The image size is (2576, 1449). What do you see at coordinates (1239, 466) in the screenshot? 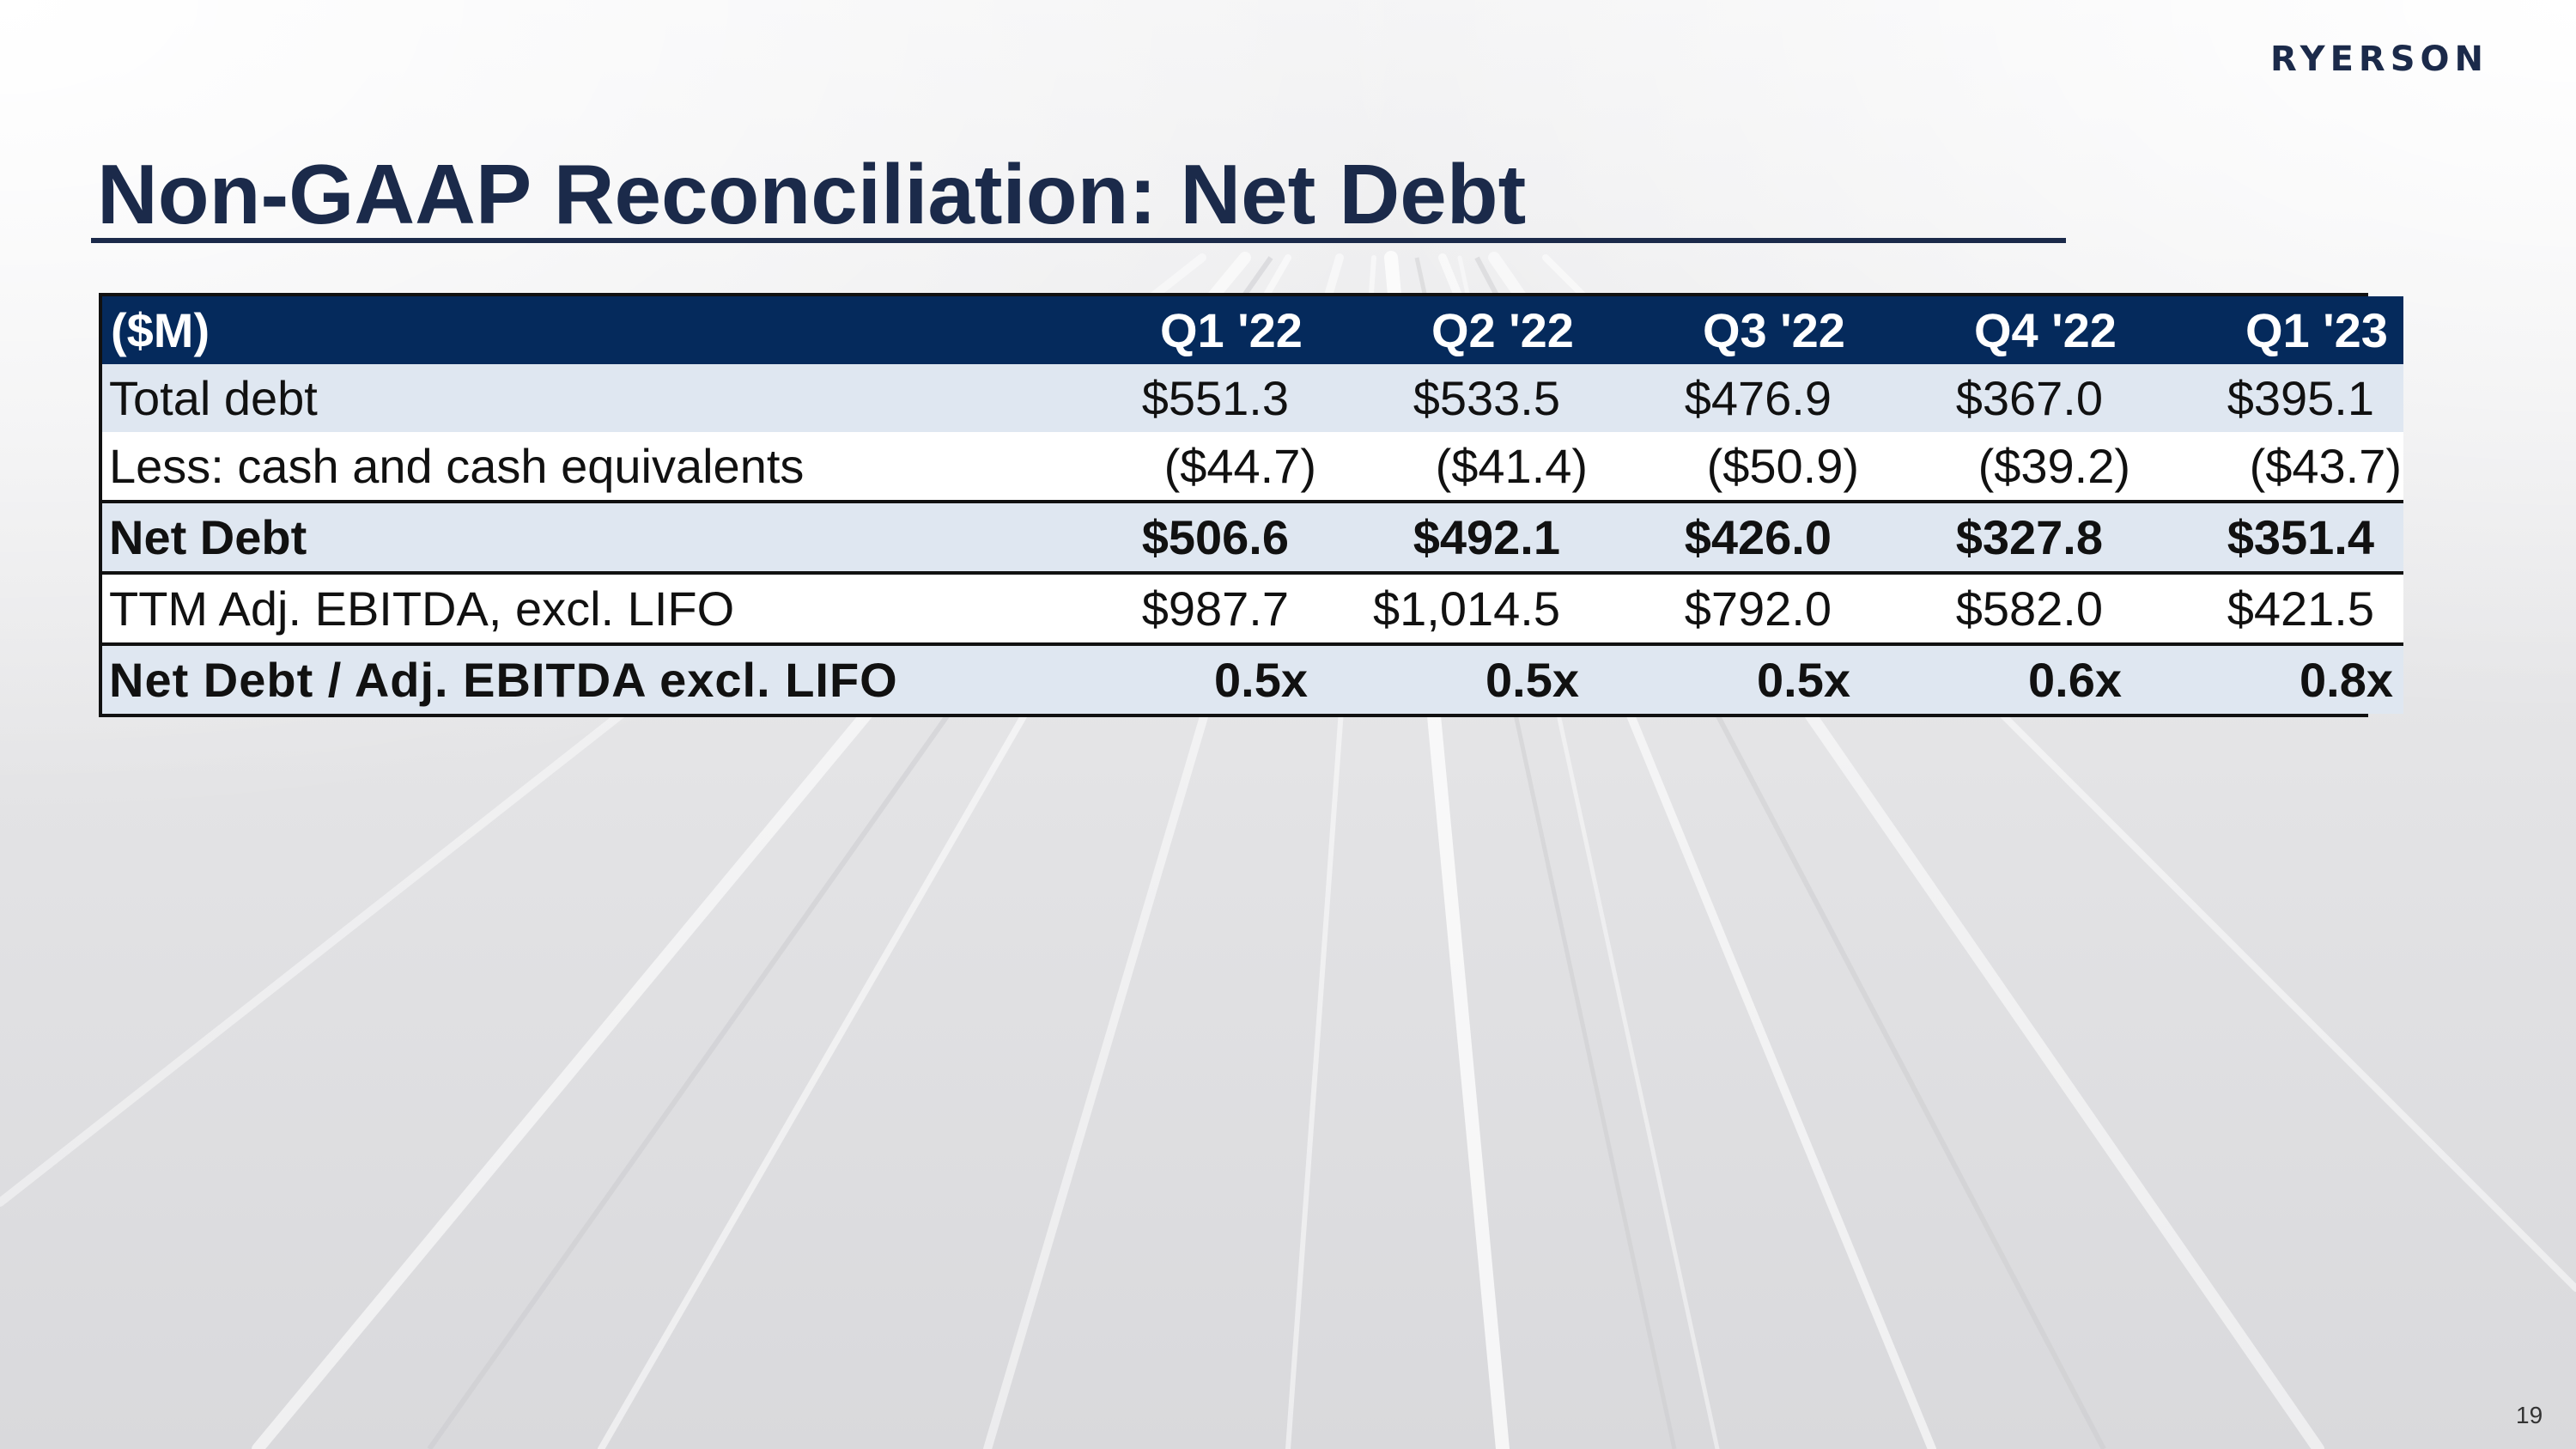
I see `cell-value: ($44.7)` at bounding box center [1239, 466].